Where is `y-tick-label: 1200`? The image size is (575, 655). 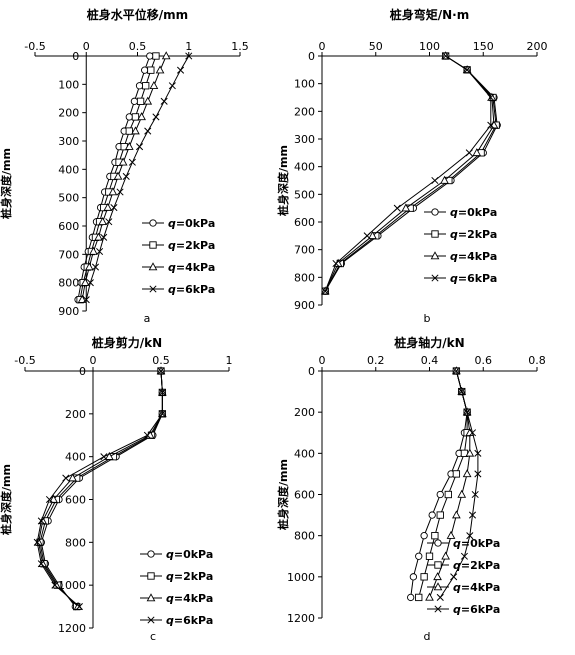 y-tick-label: 1200 is located at coordinates (72, 628).